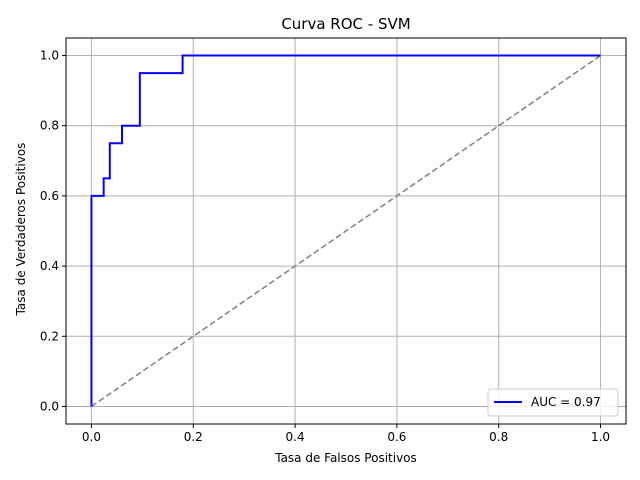  What do you see at coordinates (566, 402) in the screenshot?
I see `legend-entry: AUC = 0.97` at bounding box center [566, 402].